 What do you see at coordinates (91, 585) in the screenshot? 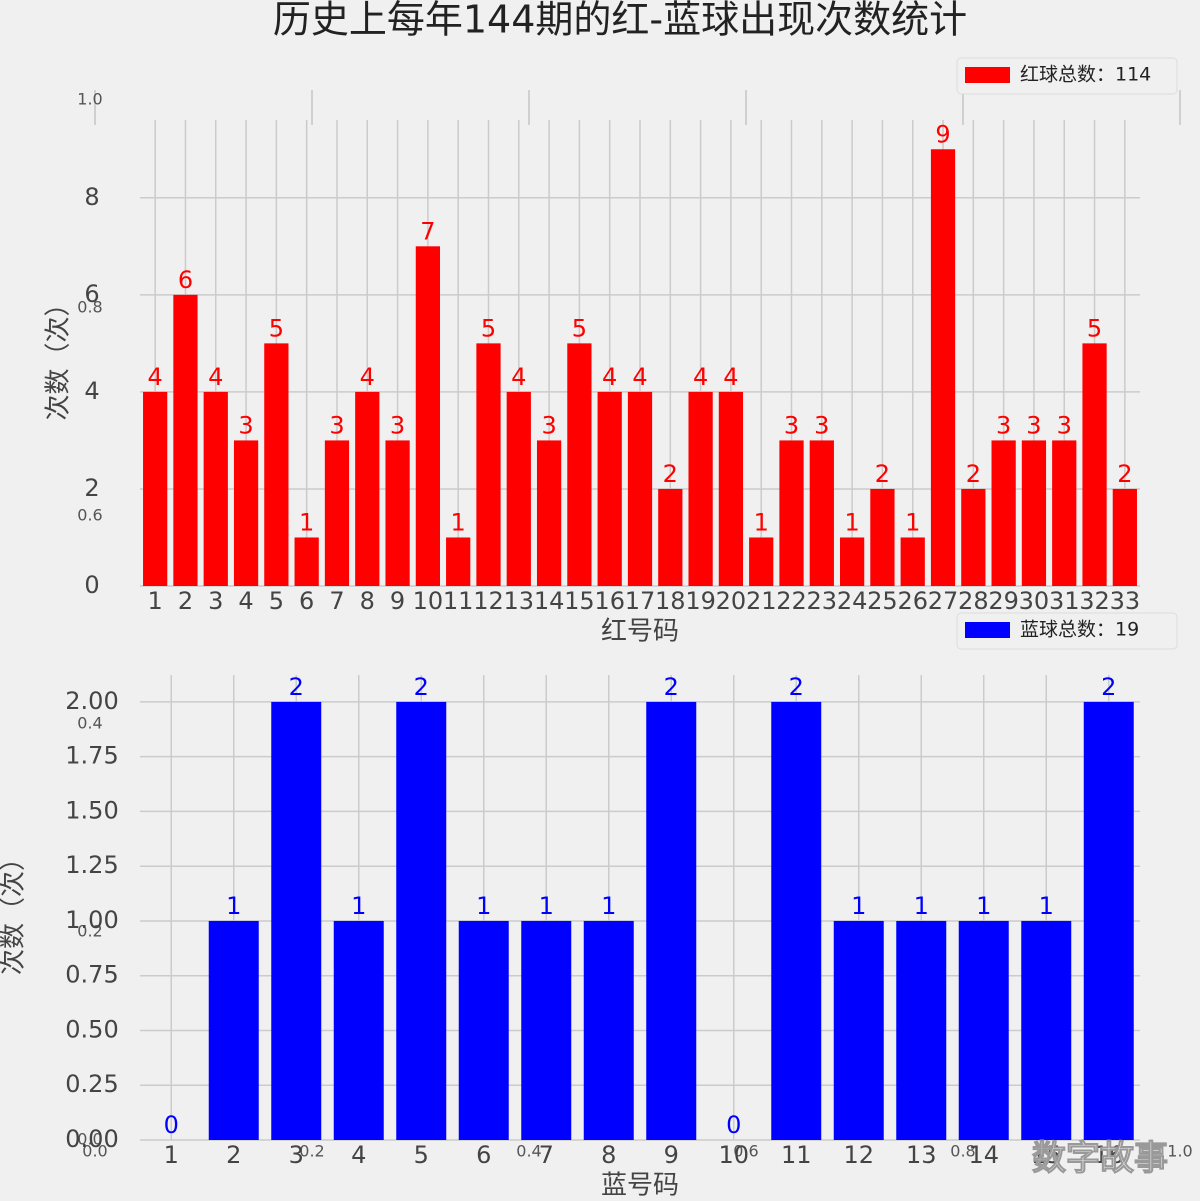
I see `y-tick-label: 0` at bounding box center [91, 585].